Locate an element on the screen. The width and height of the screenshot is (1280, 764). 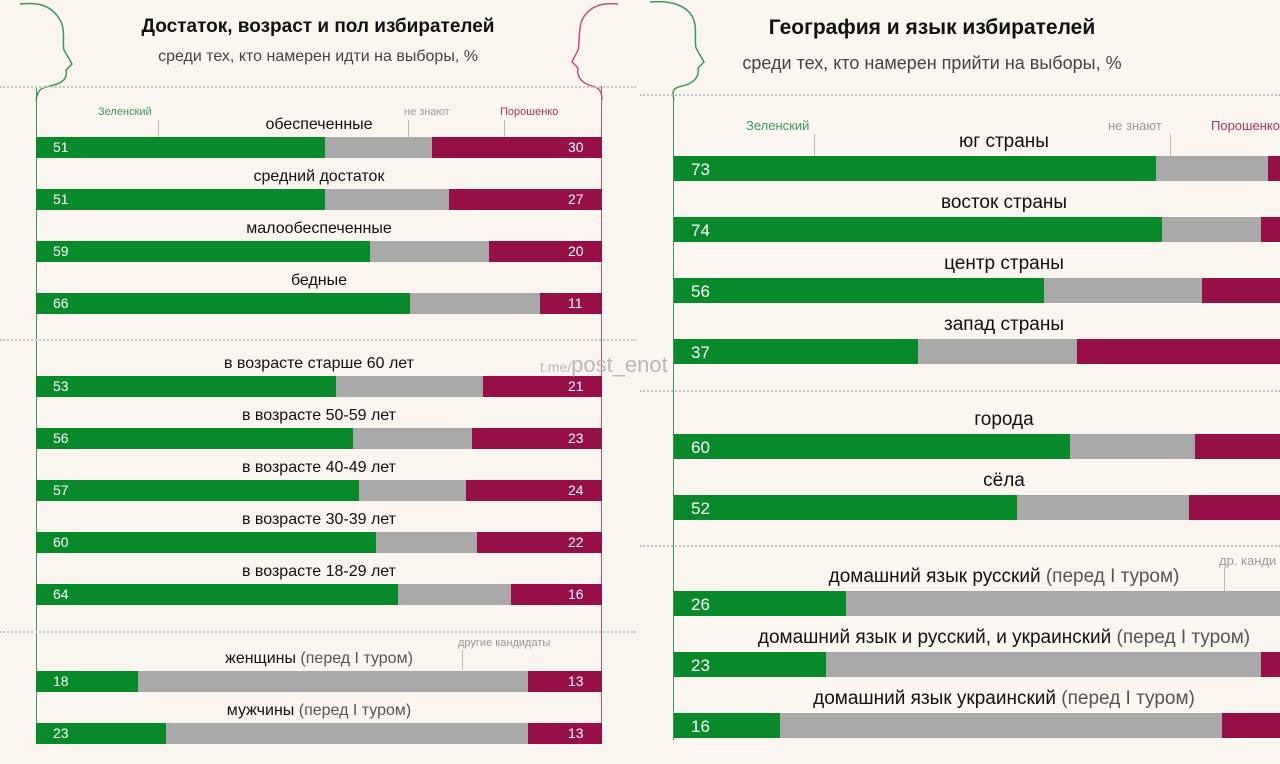
value-label-zelensky: 53 is located at coordinates (61, 385).